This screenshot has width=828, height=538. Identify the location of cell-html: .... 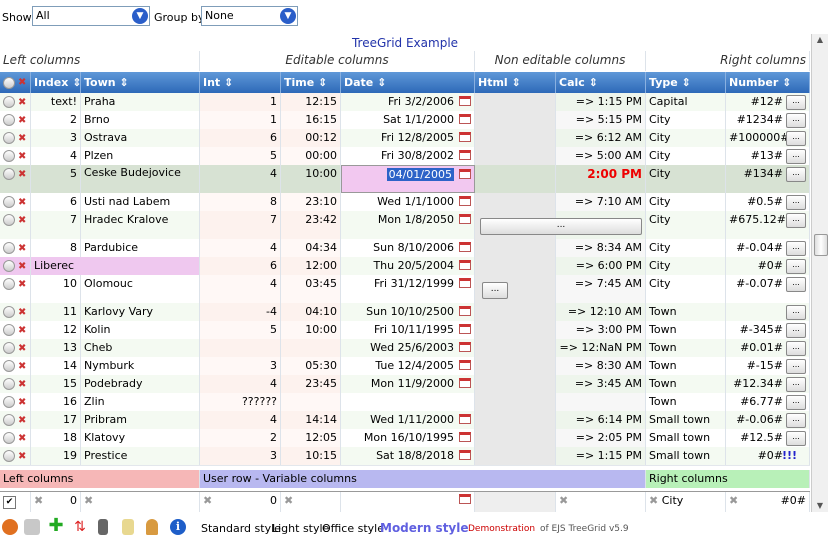
(558, 225).